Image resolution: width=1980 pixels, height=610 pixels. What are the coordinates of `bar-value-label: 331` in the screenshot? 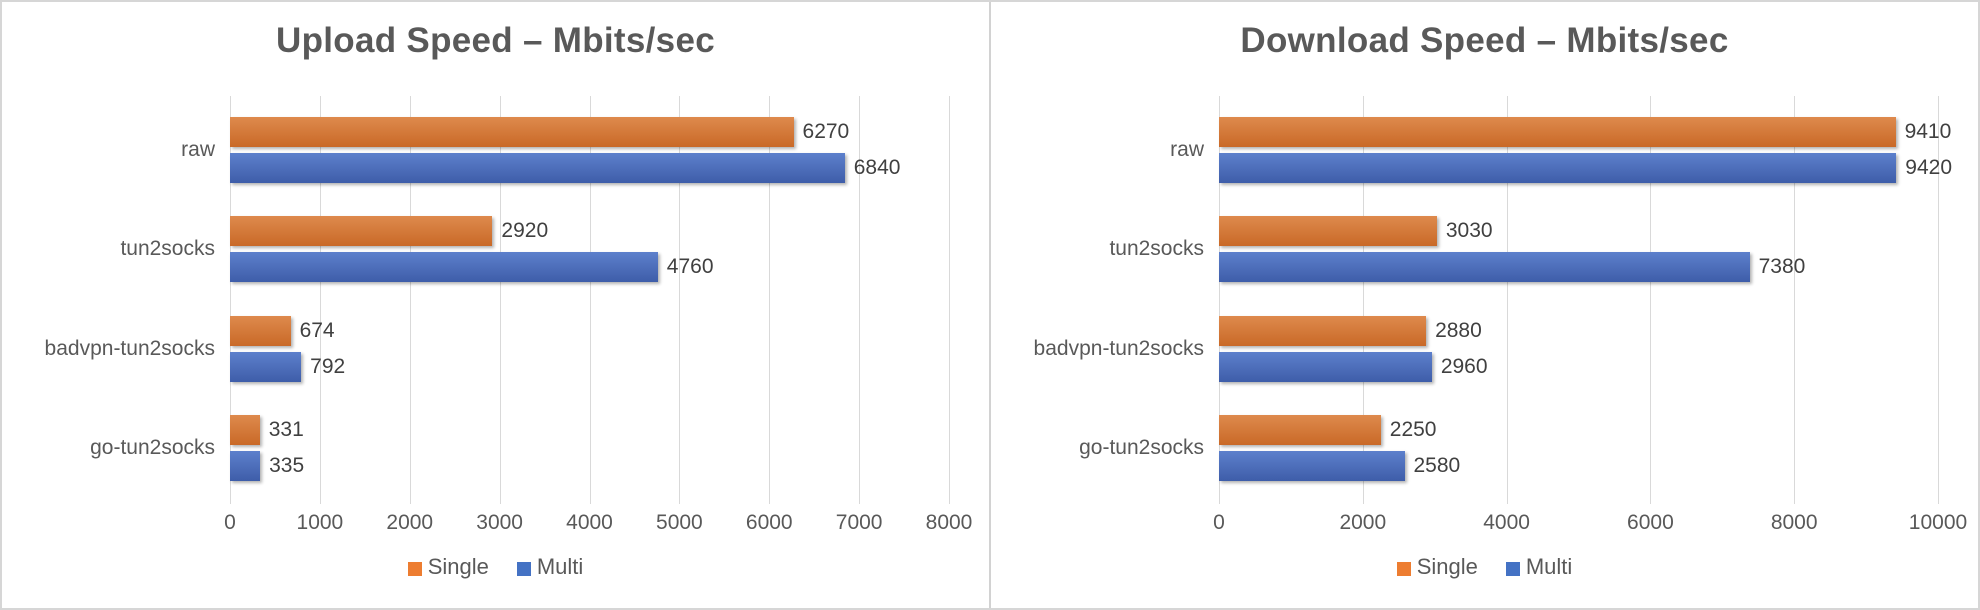 It's located at (286, 430).